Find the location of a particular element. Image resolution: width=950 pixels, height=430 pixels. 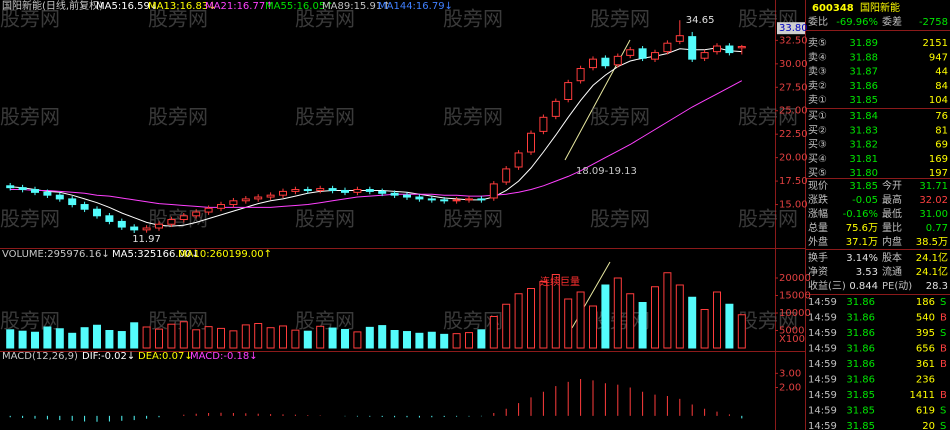

order-label: 卖④ is located at coordinates (817, 57).